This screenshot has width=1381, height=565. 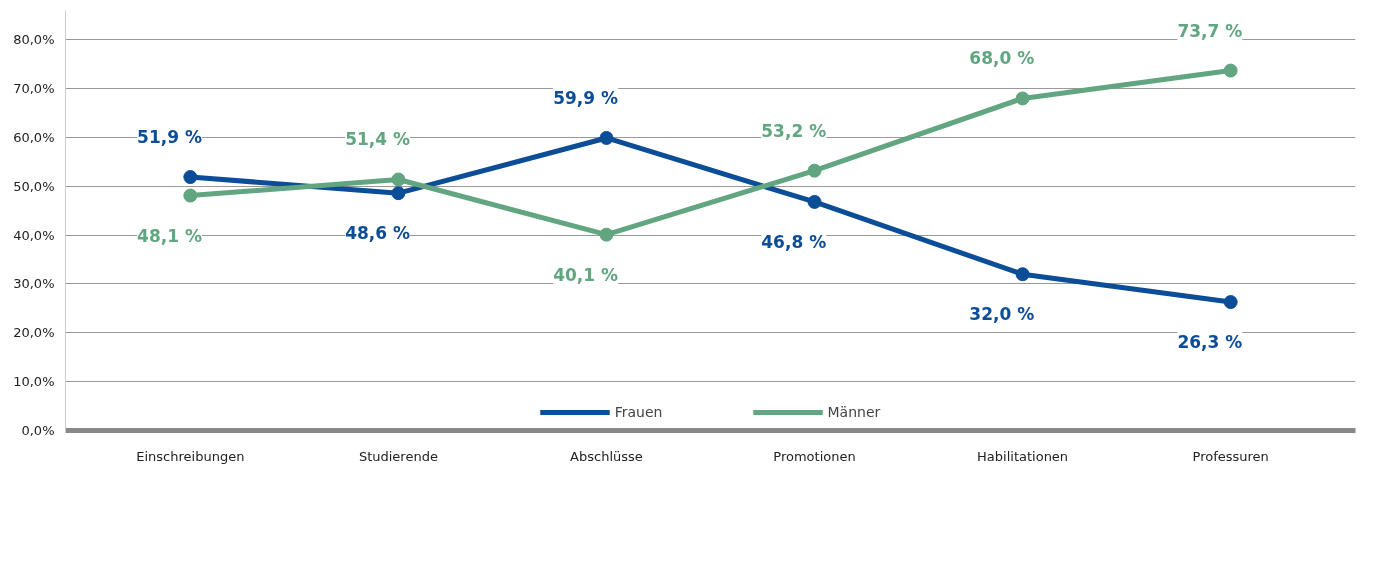 What do you see at coordinates (38, 430) in the screenshot?
I see `y-tick-label: 0,0%` at bounding box center [38, 430].